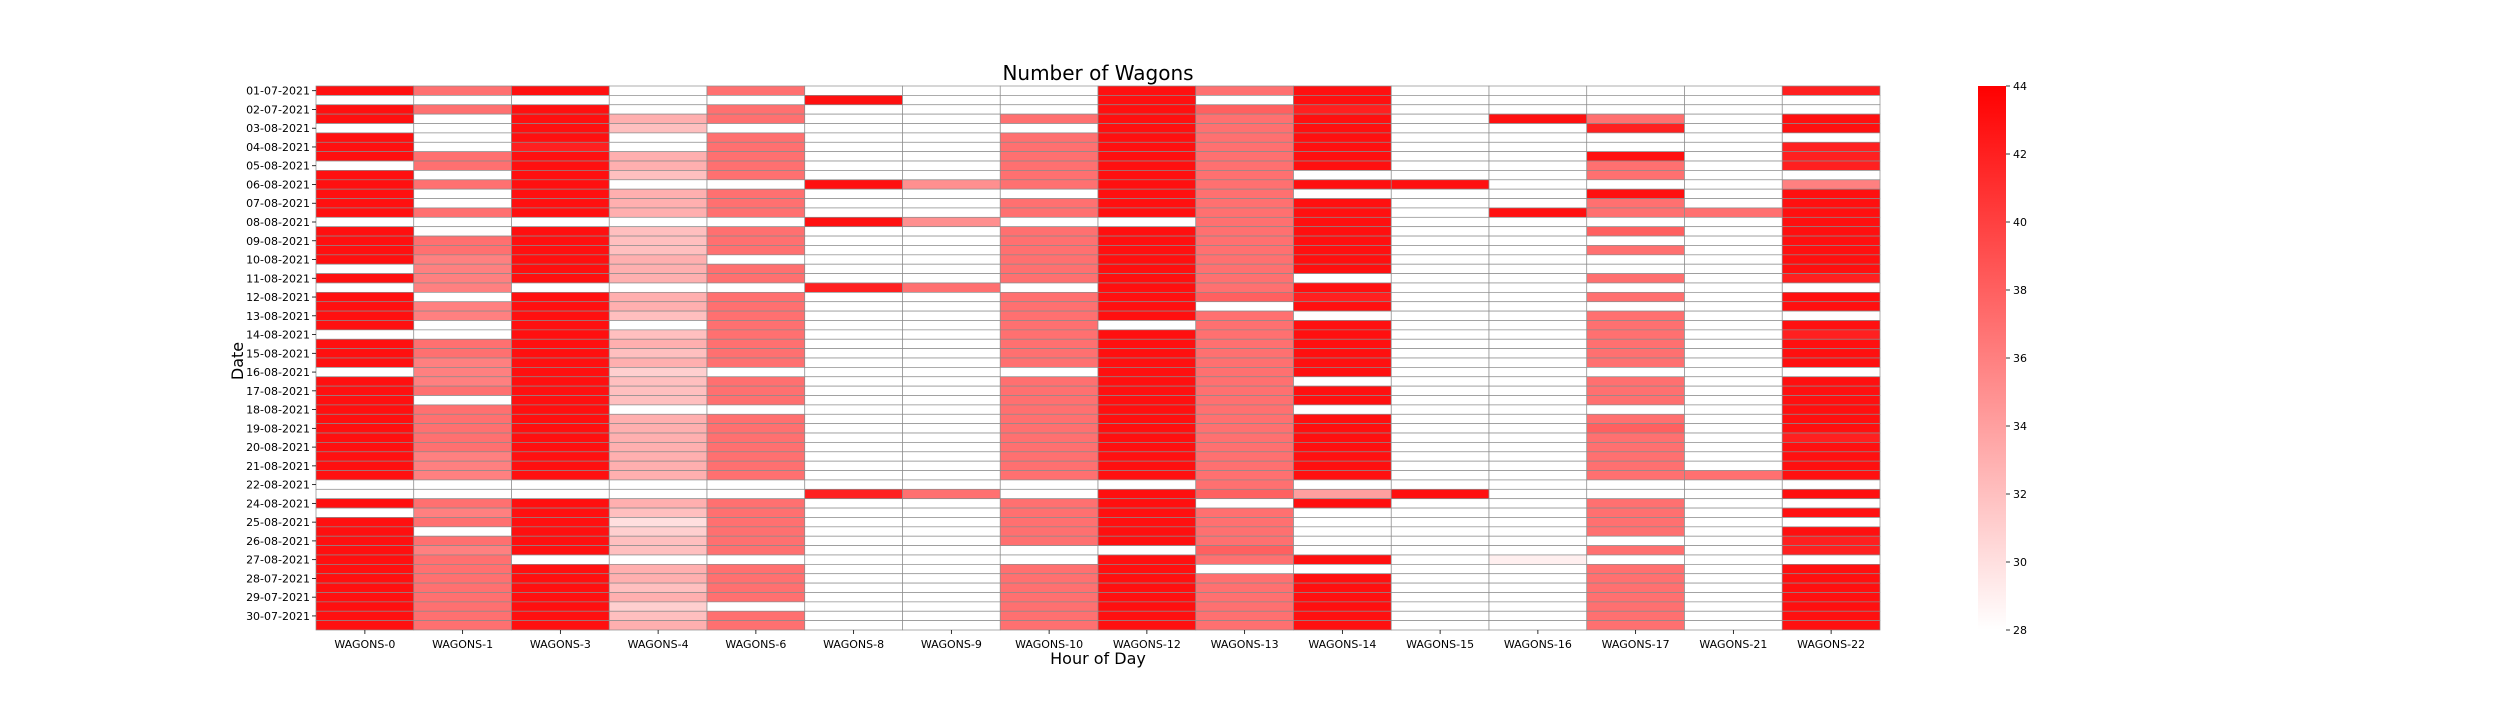 Image resolution: width=2520 pixels, height=720 pixels. What do you see at coordinates (1245, 644) in the screenshot?
I see `x-tick-label: WAGONS-13` at bounding box center [1245, 644].